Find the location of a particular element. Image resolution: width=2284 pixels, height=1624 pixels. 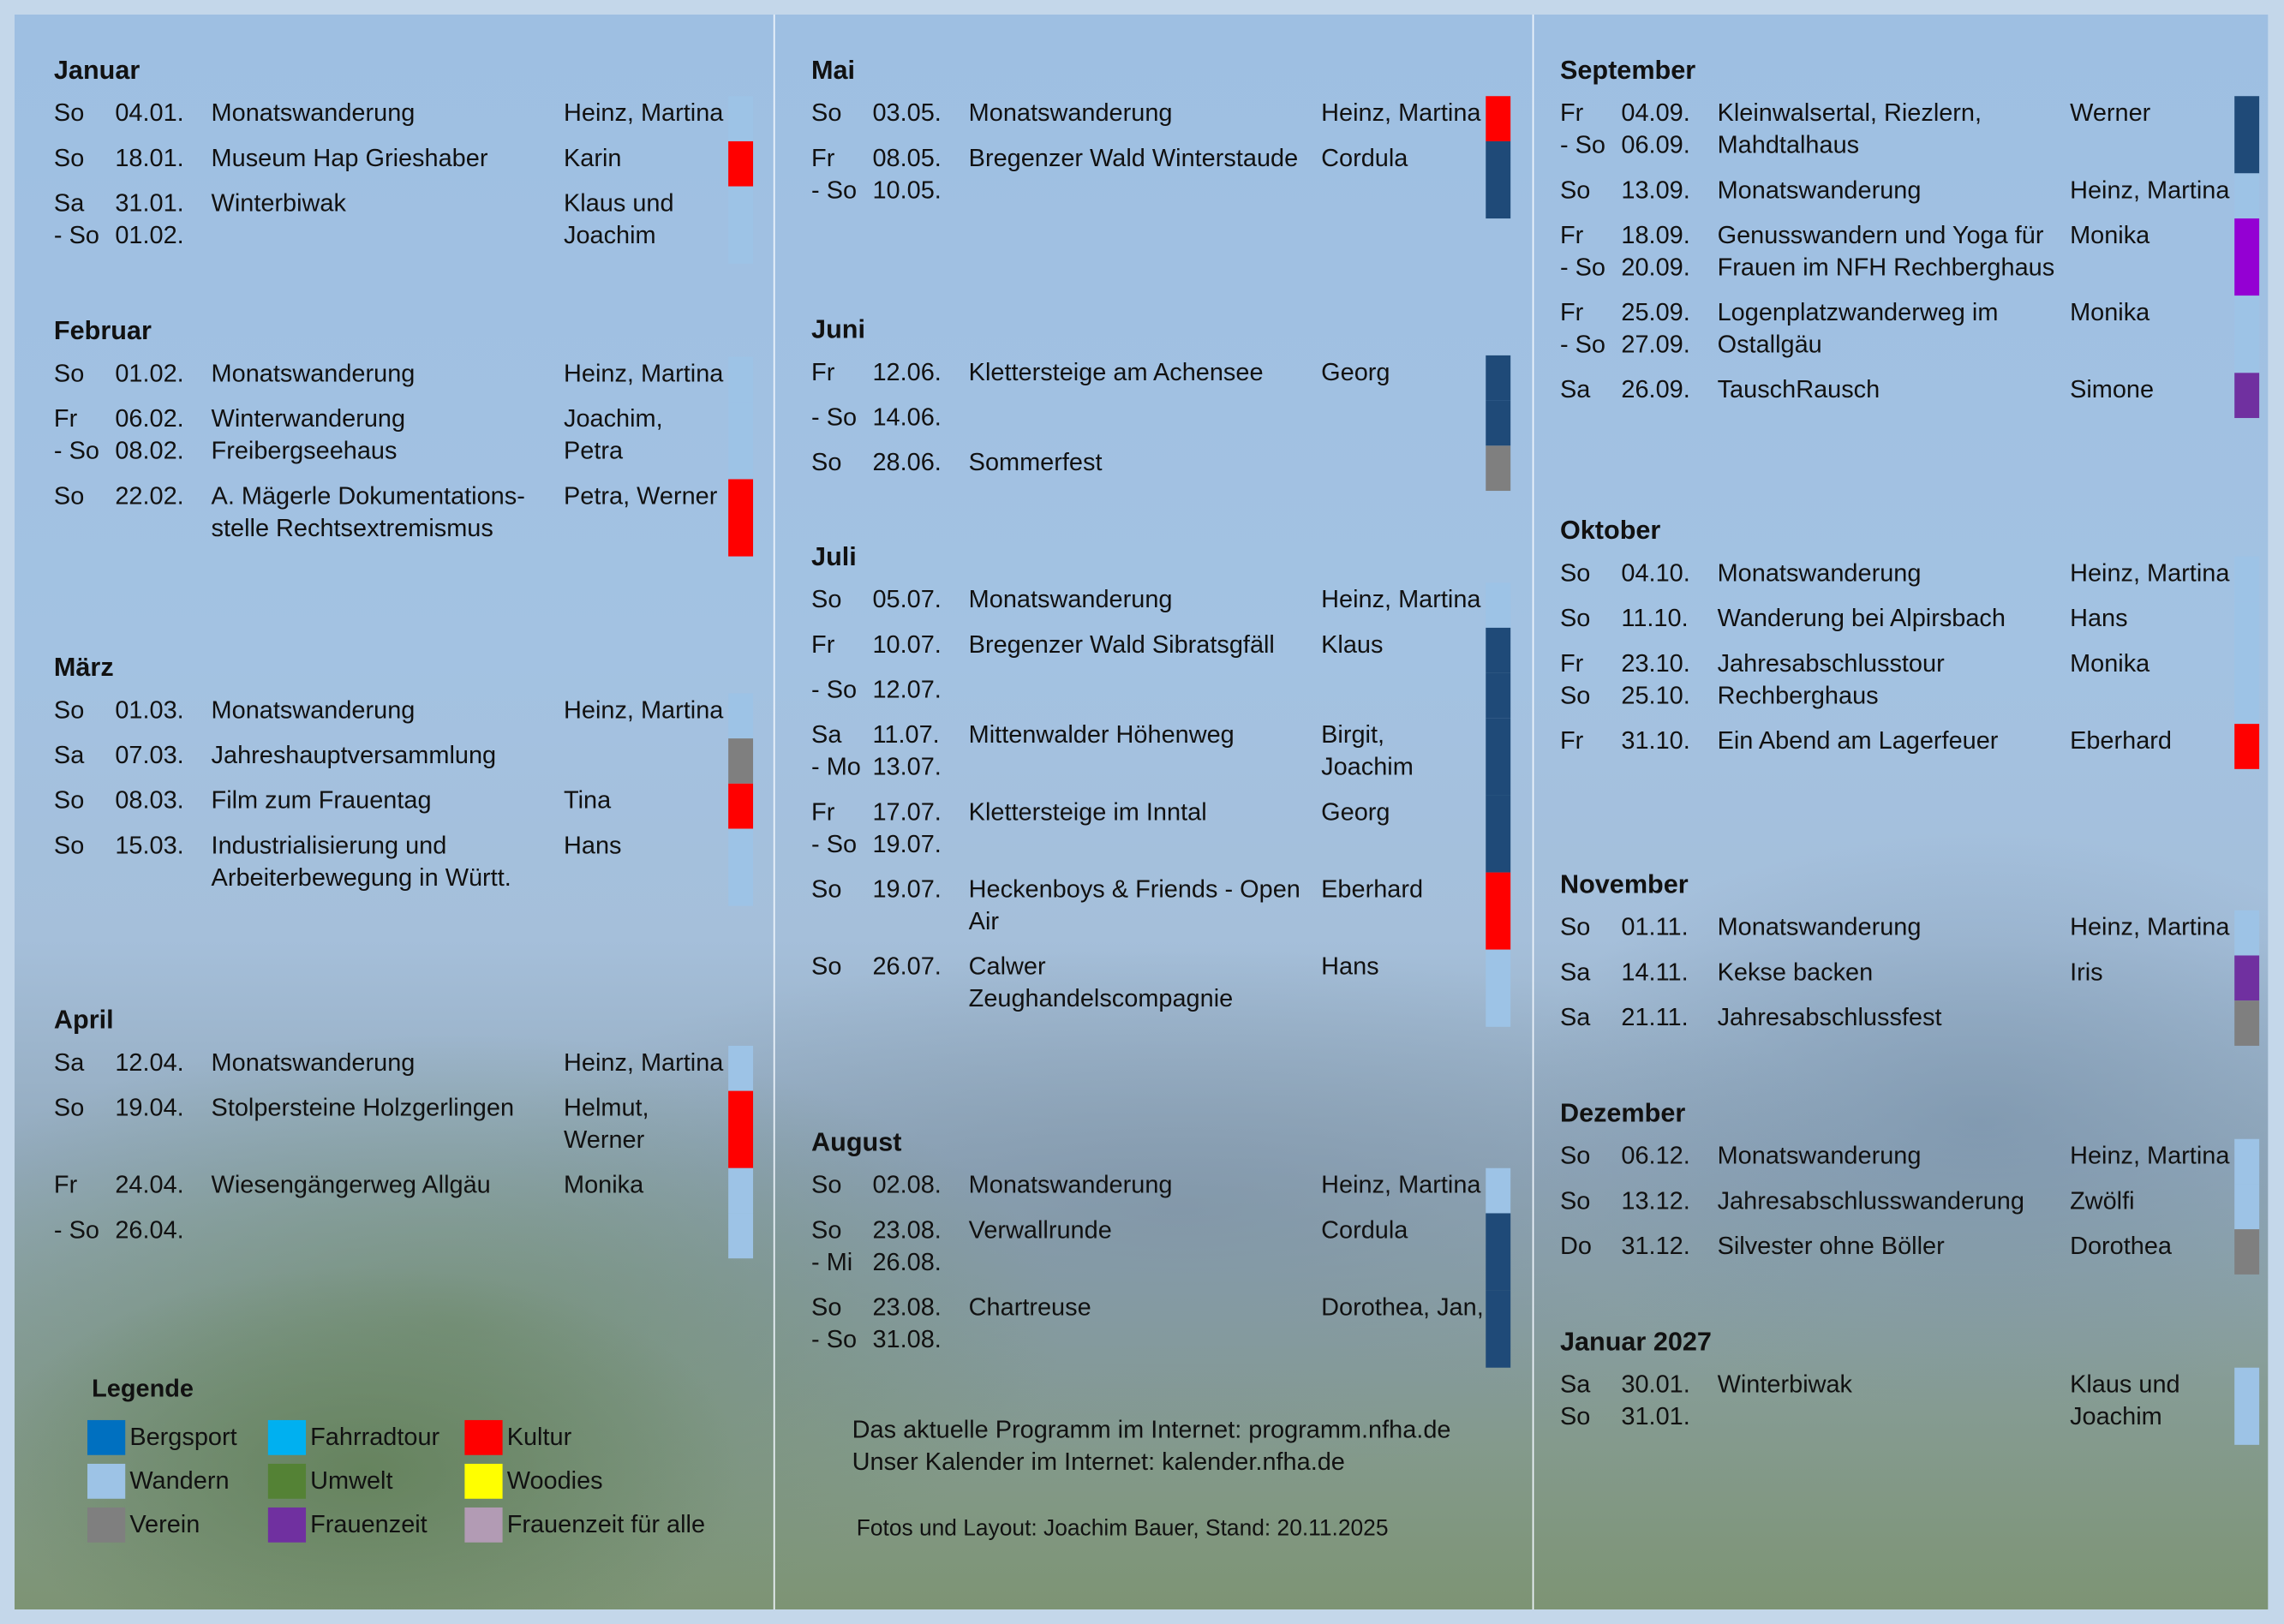

legend-label: Umwelt is located at coordinates (351, 1480).